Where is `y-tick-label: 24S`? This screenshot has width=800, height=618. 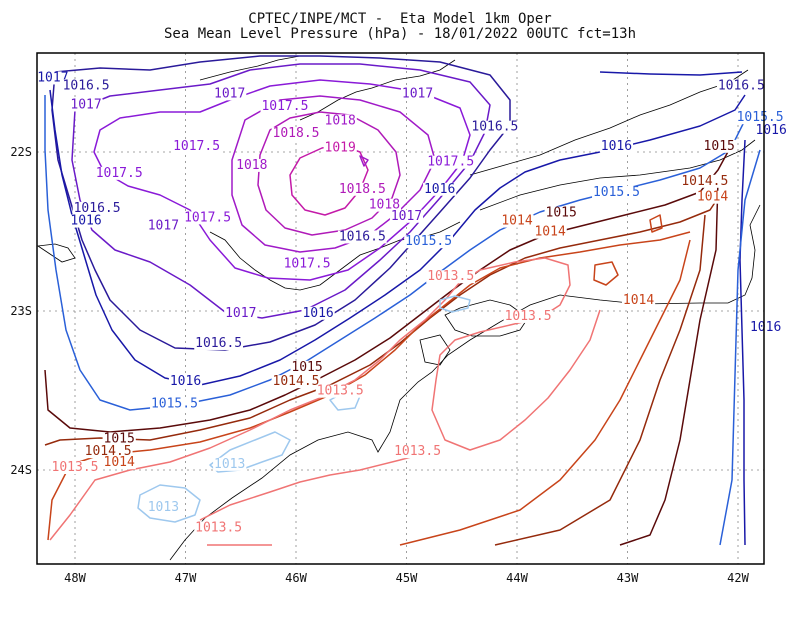 y-tick-label: 24S is located at coordinates (21, 470).